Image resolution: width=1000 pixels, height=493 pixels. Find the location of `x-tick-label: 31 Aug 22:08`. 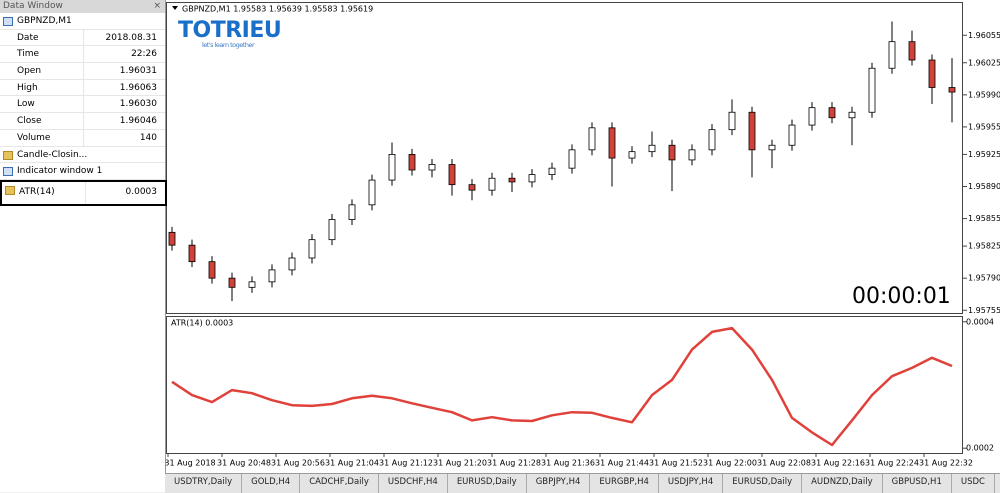

x-tick-label: 31 Aug 22:08 is located at coordinates (784, 463).